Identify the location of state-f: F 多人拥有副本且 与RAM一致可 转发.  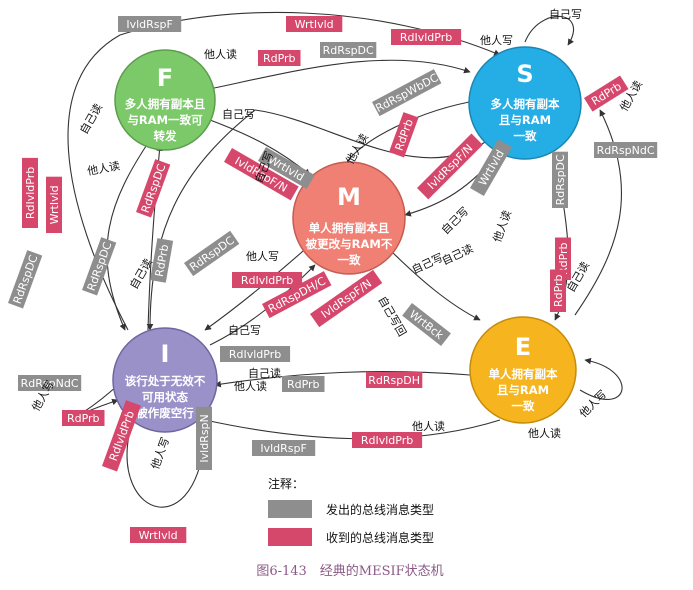
(165, 100).